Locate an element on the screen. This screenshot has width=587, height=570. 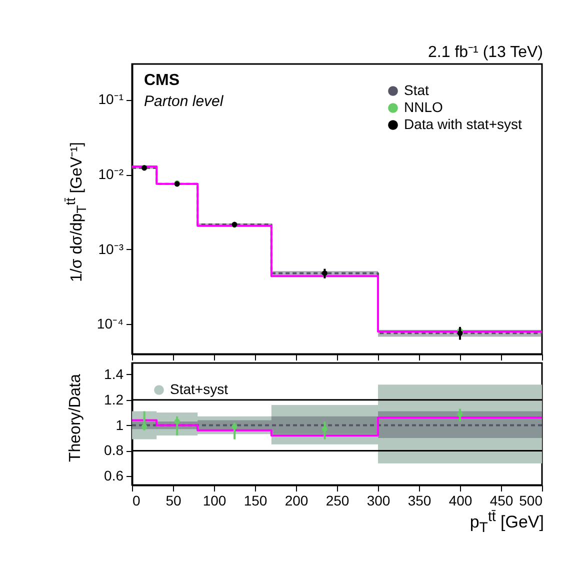
y-tick-label: 10⁻¹ is located at coordinates (111, 99).